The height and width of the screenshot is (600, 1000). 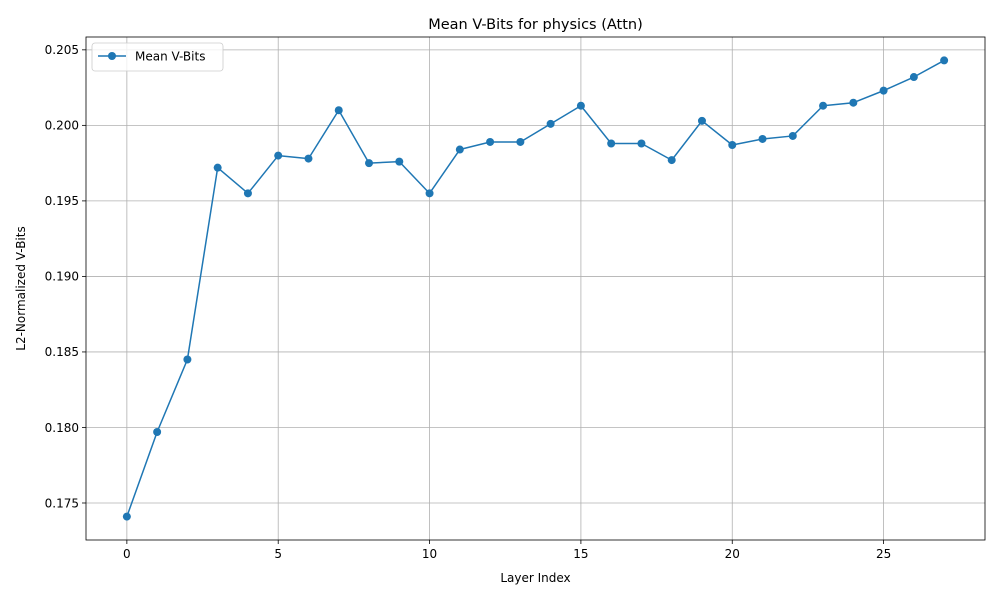 What do you see at coordinates (62, 503) in the screenshot?
I see `y-tick-label: 0.175` at bounding box center [62, 503].